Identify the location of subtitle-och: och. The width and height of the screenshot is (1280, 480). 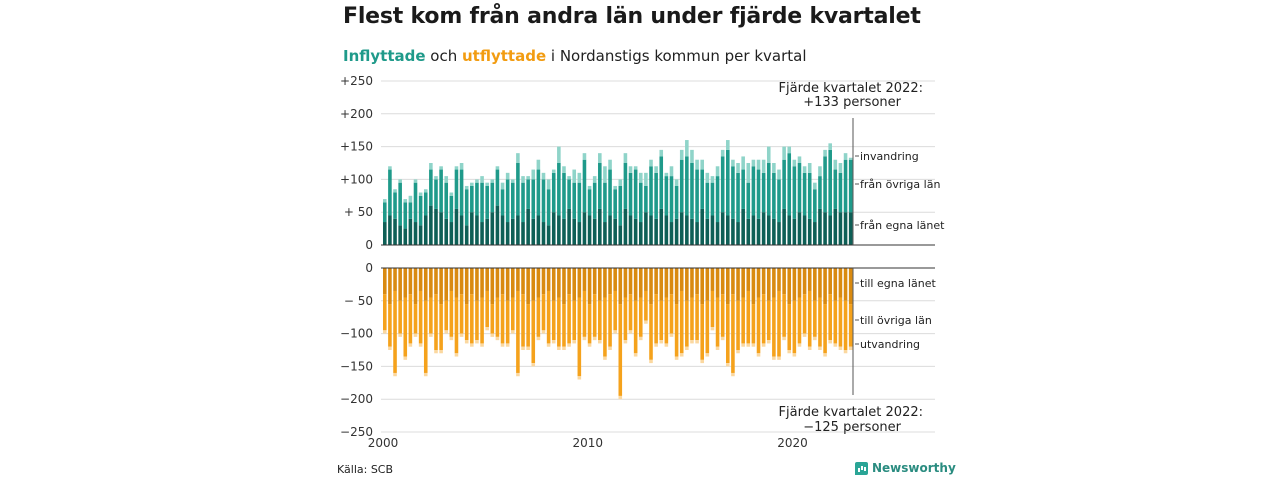
(443, 56).